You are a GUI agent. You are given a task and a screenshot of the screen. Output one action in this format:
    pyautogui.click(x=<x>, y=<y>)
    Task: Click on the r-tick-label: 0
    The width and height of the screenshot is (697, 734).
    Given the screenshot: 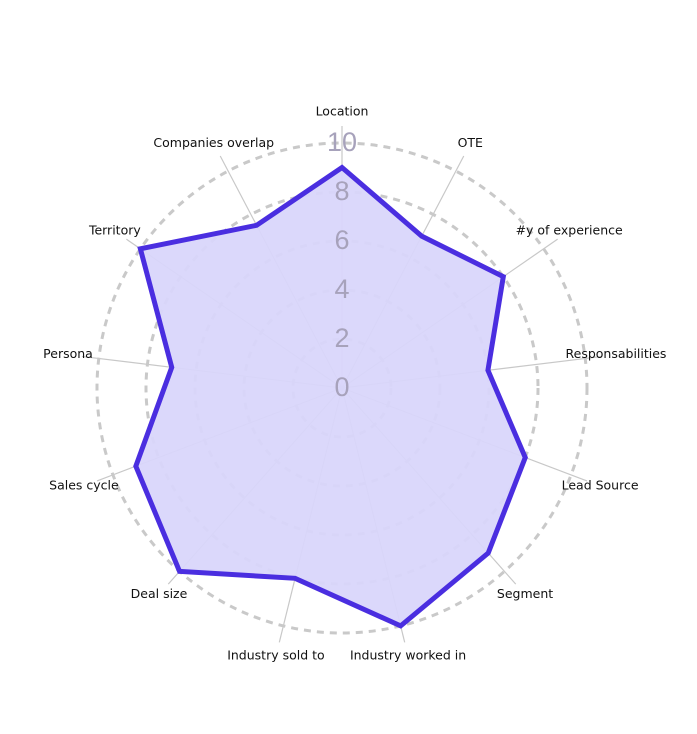 What is the action you would take?
    pyautogui.click(x=341, y=387)
    